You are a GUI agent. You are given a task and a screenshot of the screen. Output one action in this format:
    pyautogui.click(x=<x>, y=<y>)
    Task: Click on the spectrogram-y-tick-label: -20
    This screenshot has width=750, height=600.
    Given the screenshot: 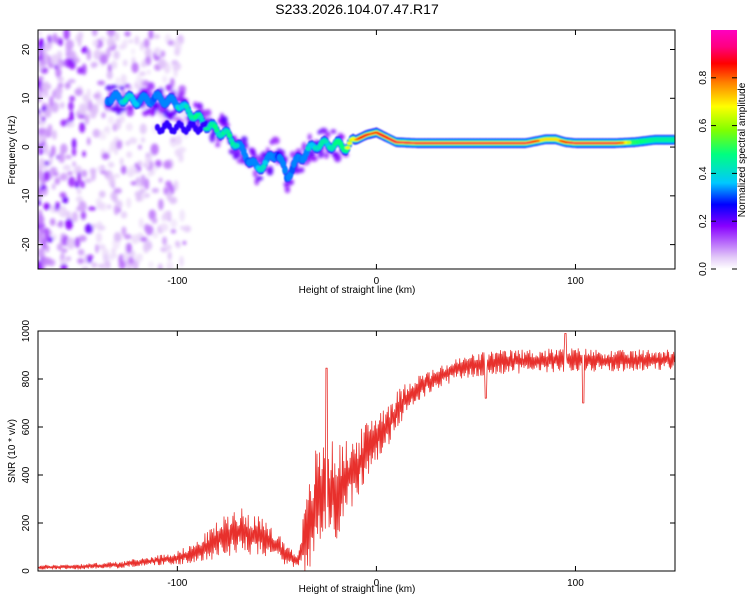 What is the action you would take?
    pyautogui.click(x=26, y=244)
    